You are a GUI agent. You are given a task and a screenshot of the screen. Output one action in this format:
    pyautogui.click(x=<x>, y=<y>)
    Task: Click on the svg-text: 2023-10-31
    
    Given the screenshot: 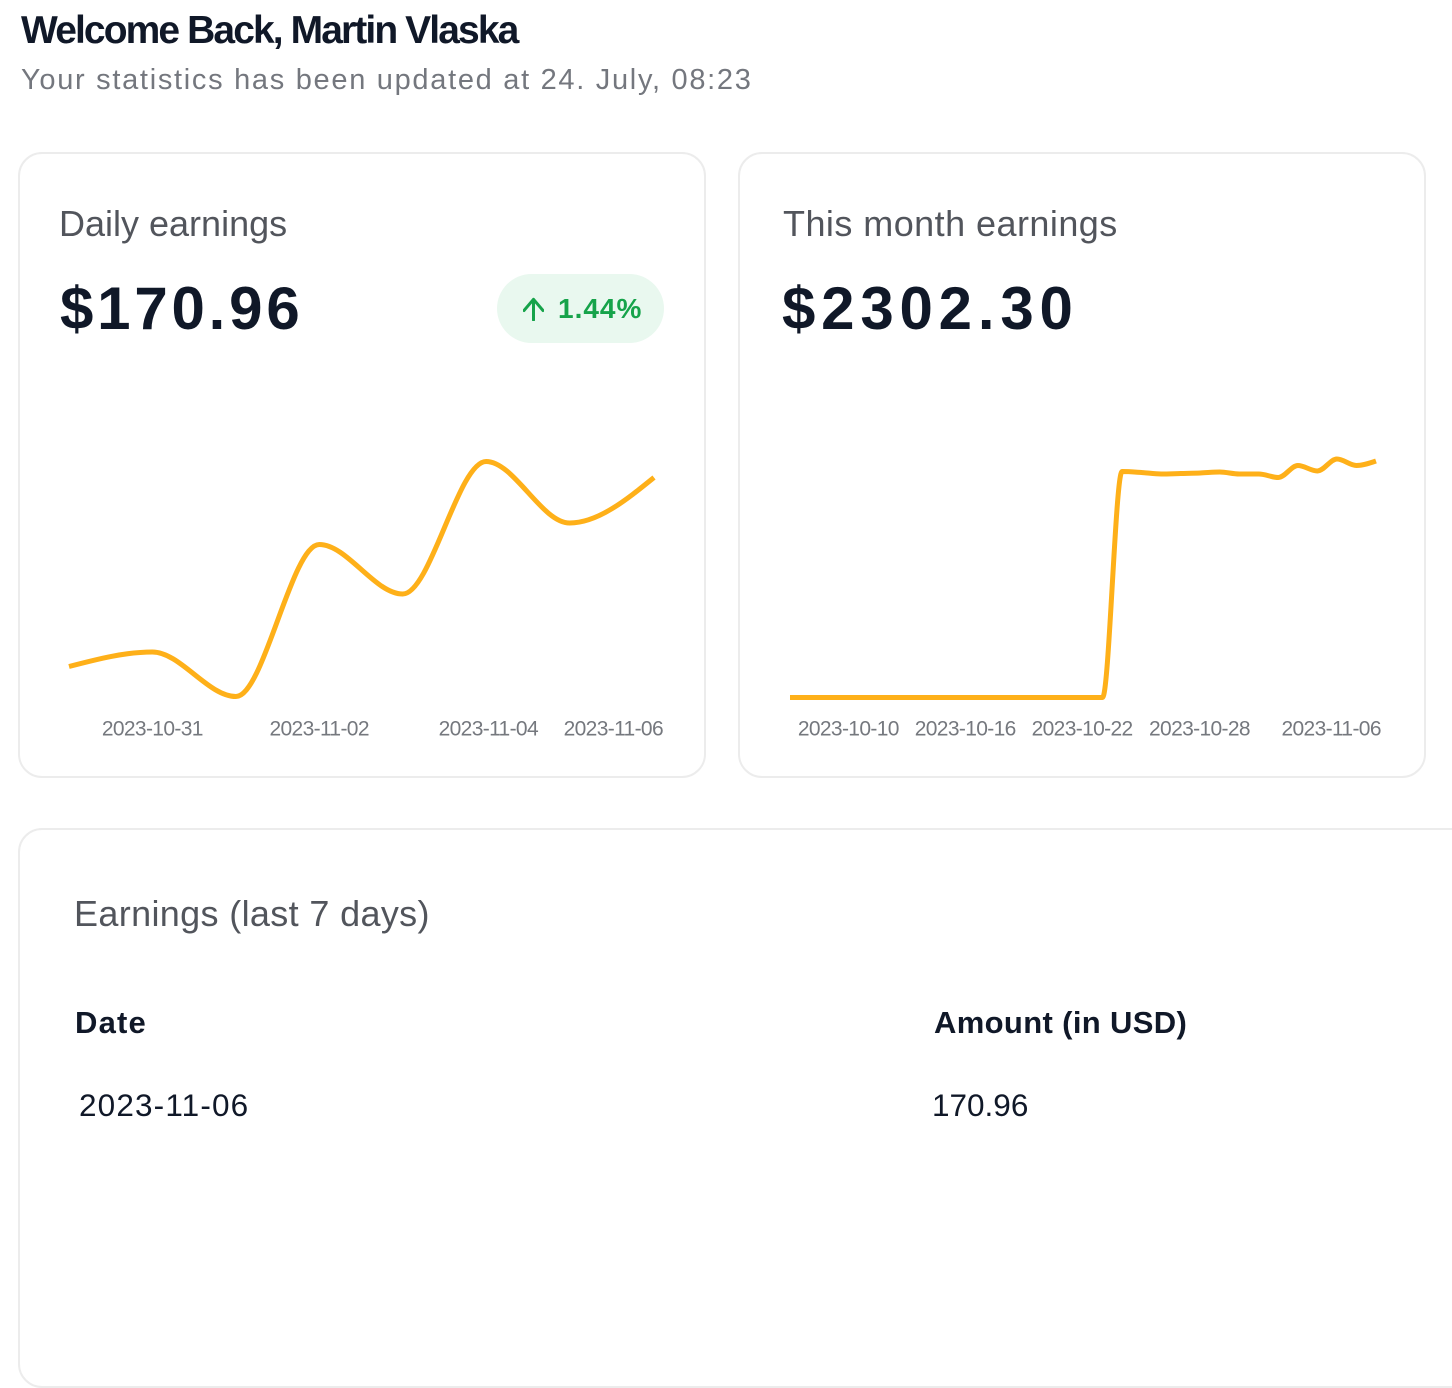 What is the action you would take?
    pyautogui.click(x=152, y=728)
    